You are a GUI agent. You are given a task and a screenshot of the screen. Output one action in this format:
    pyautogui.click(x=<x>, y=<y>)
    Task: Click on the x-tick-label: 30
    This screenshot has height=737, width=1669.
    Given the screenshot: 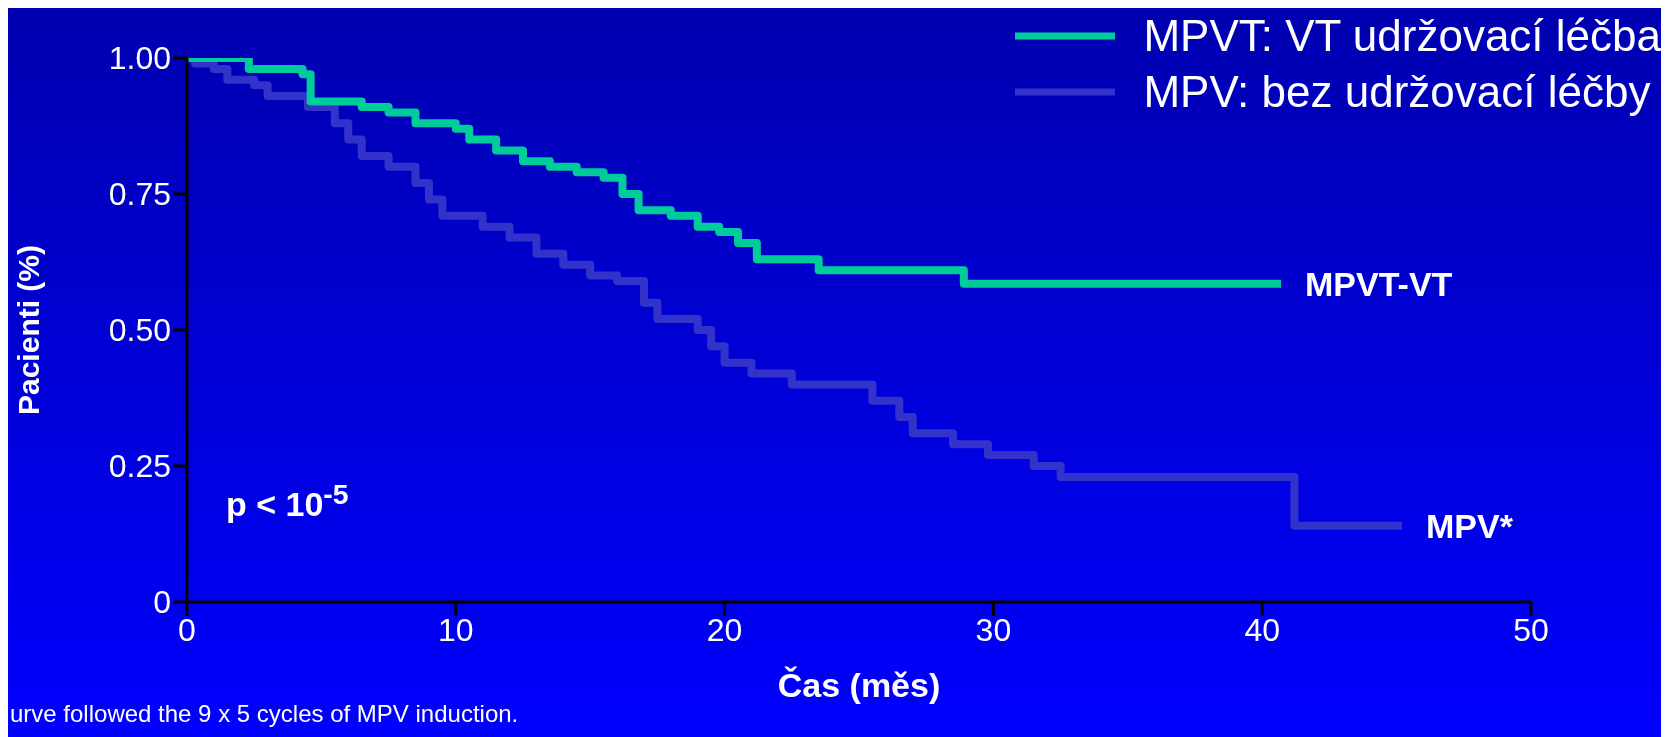 What is the action you would take?
    pyautogui.click(x=993, y=629)
    